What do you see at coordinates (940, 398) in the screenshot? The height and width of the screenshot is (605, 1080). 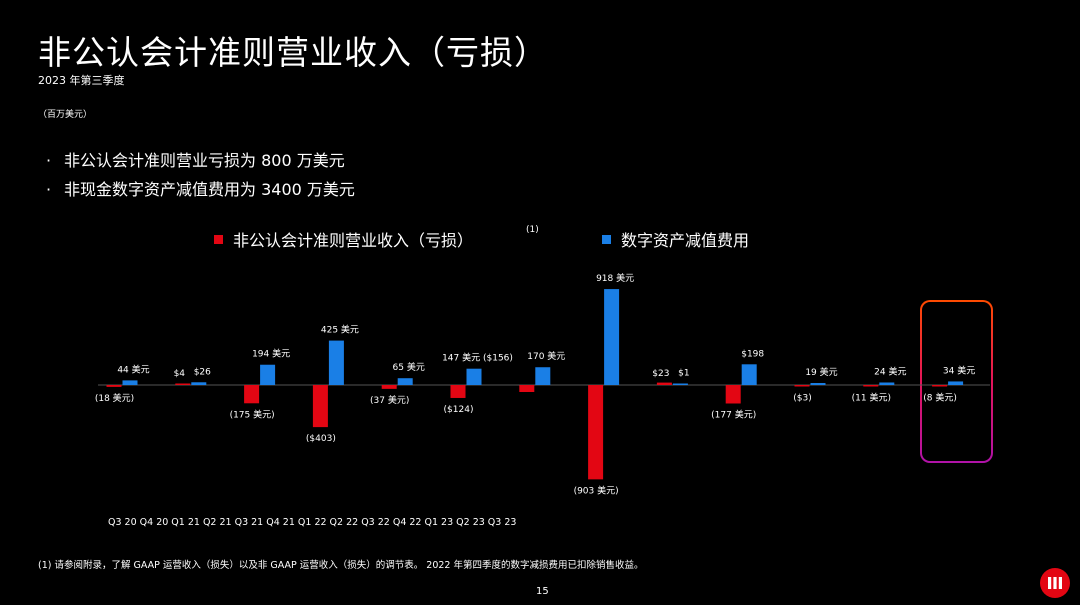 I see `data-label-operating-income: (8 美元)` at bounding box center [940, 398].